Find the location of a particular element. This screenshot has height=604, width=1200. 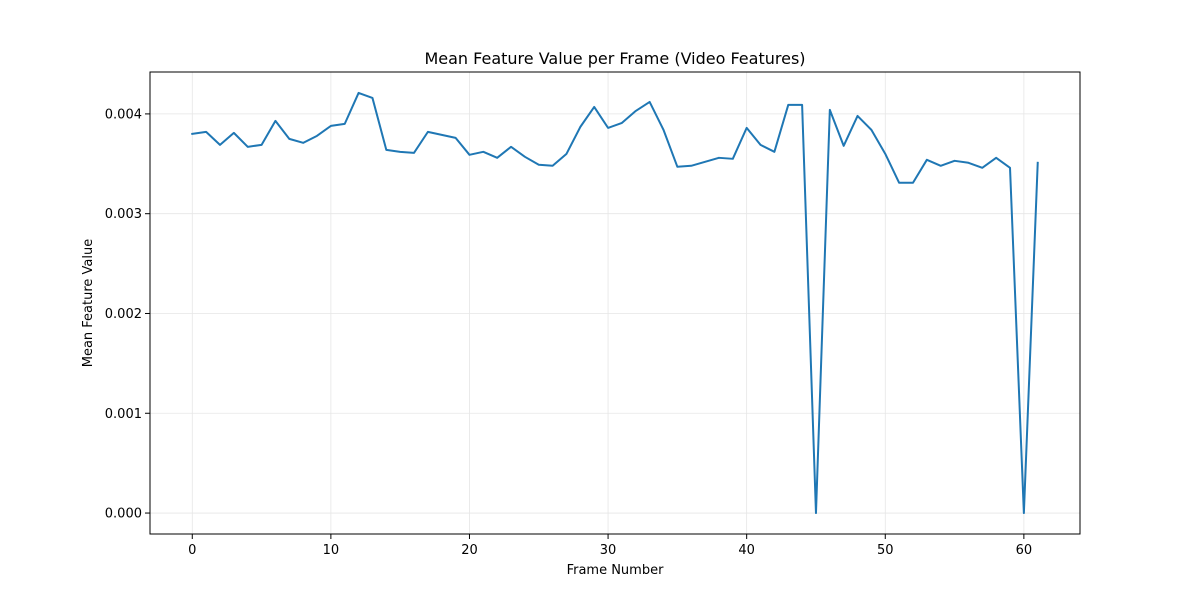

x-tick-label: 0 is located at coordinates (192, 550).